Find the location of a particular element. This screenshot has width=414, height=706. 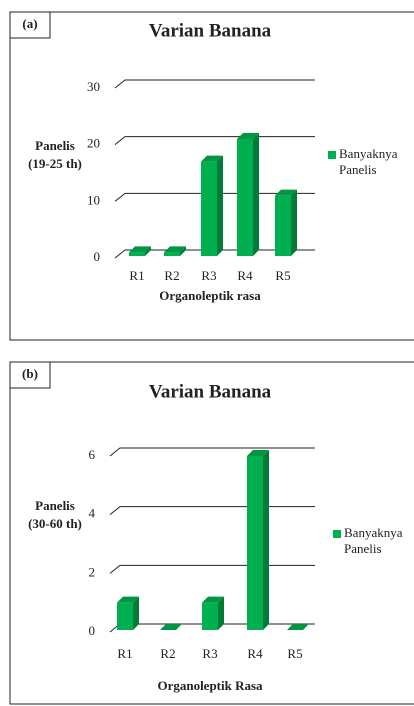

y-axis-label: (19-25 th) is located at coordinates (55, 163).